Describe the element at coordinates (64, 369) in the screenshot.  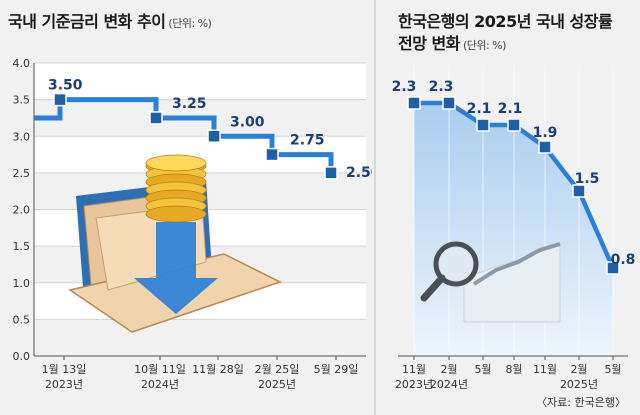
I see `x-tick-label: 1월 13일` at that location.